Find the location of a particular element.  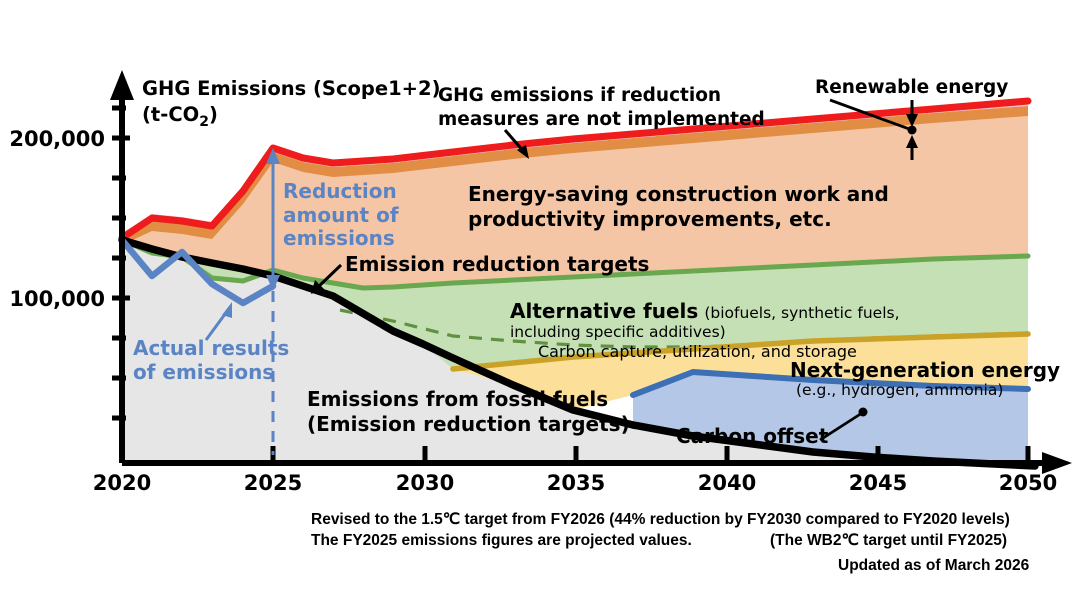

annotation-carbon-offset: Carbon offset is located at coordinates (752, 436).